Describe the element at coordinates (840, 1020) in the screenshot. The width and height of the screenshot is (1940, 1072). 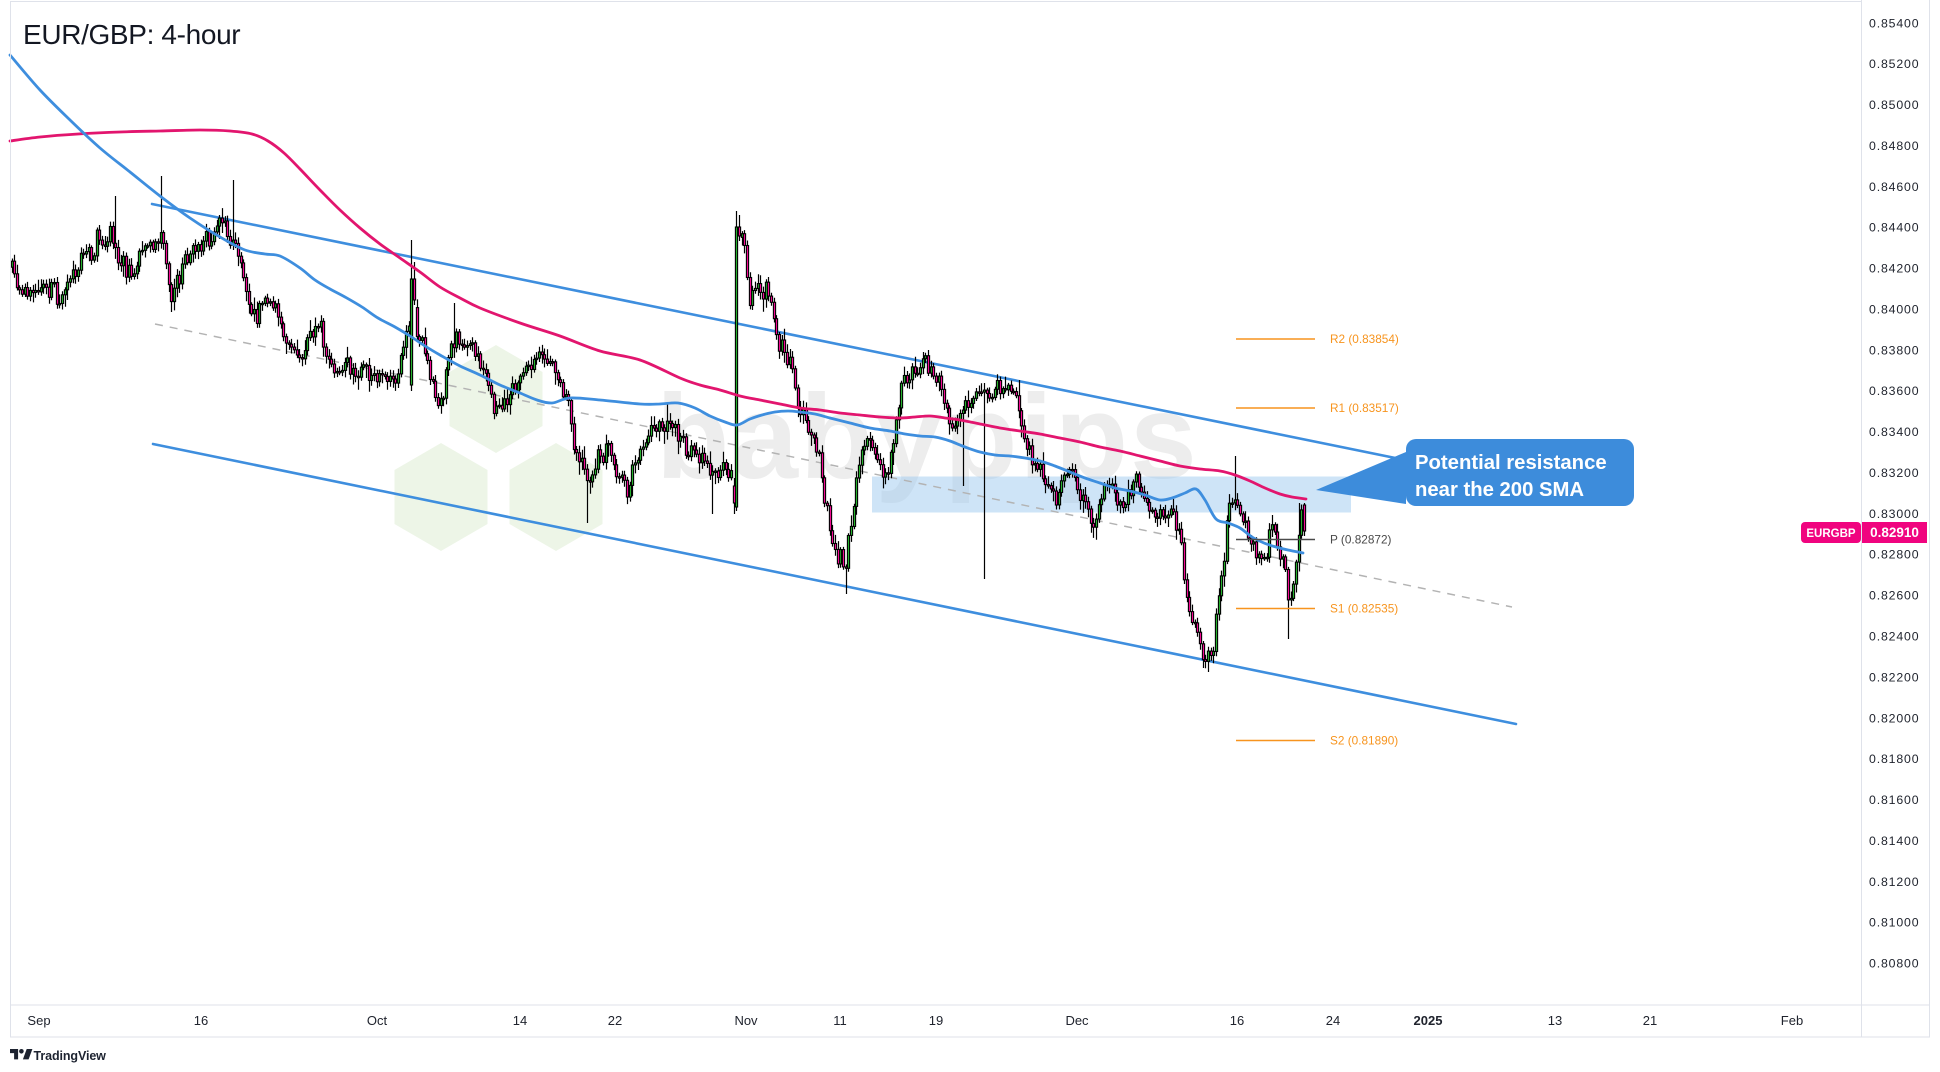
I see `svg-text: 11` at that location.